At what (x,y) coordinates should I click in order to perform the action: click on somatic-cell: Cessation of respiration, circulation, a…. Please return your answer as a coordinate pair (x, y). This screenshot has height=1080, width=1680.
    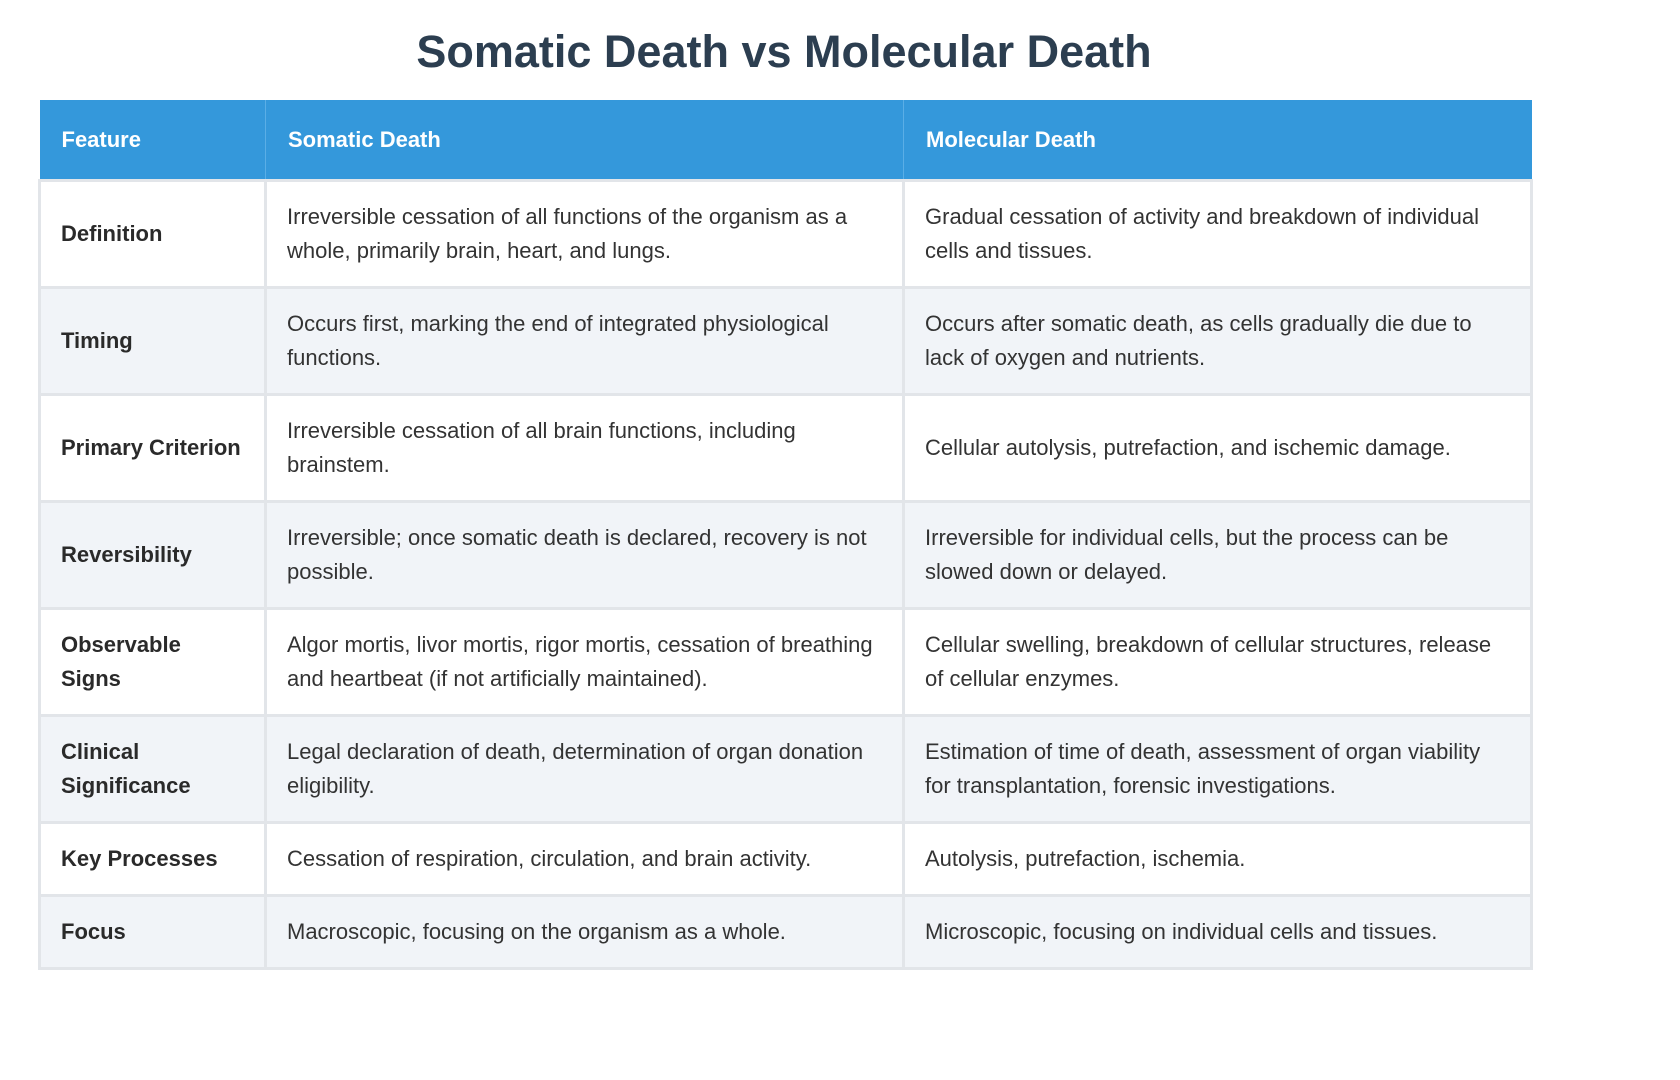
    Looking at the image, I should click on (584, 859).